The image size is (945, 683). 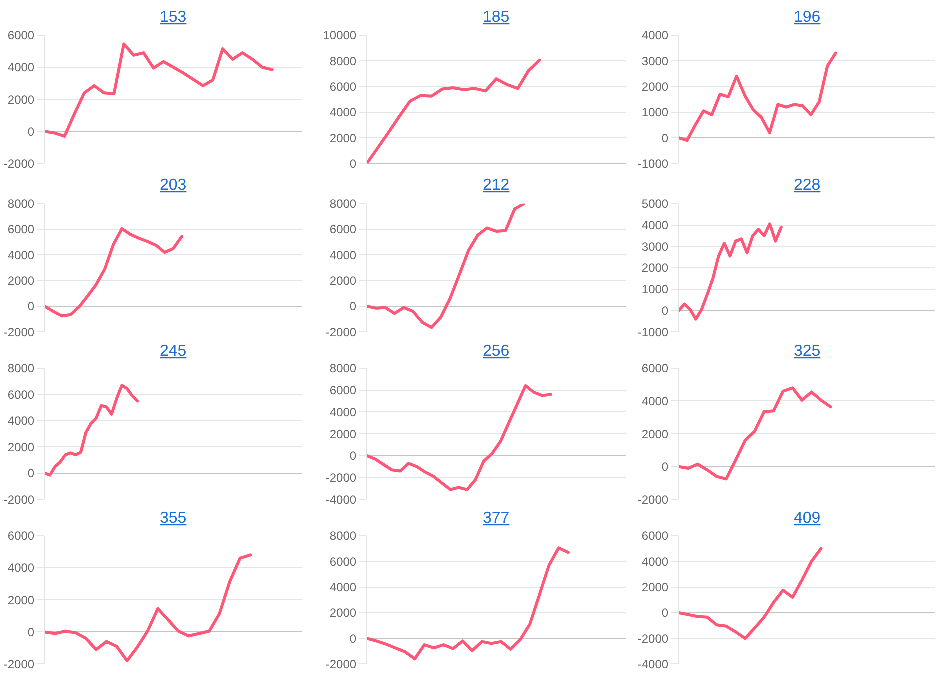 I want to click on y-tick-label: 10000, so click(x=340, y=35).